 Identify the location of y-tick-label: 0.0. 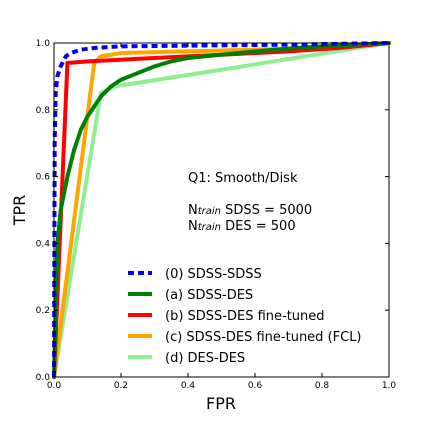
(43, 378).